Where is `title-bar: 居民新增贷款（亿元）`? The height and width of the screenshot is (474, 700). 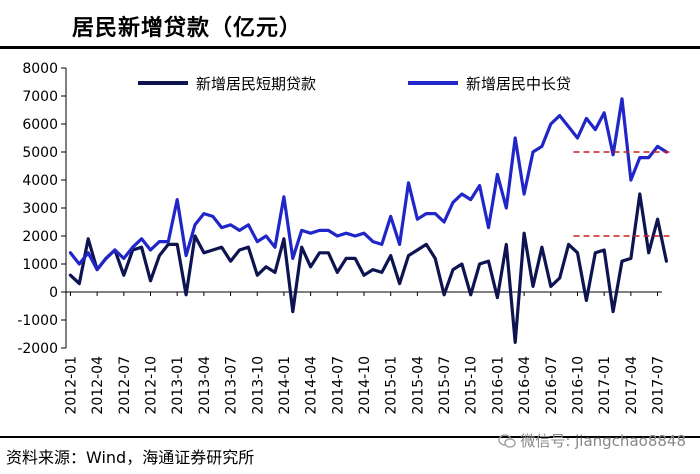
title-bar: 居民新增贷款（亿元） is located at coordinates (350, 25).